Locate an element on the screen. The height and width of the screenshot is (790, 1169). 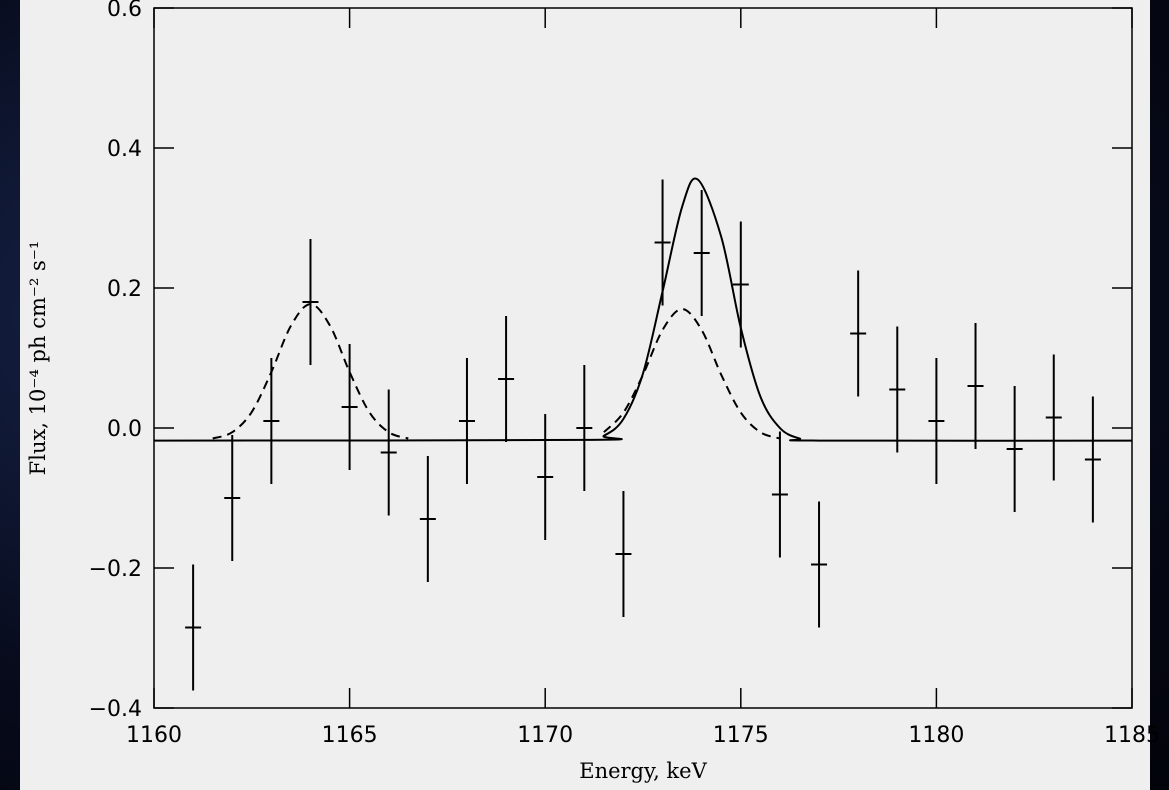
dashed-curve is located at coordinates (692, 373).